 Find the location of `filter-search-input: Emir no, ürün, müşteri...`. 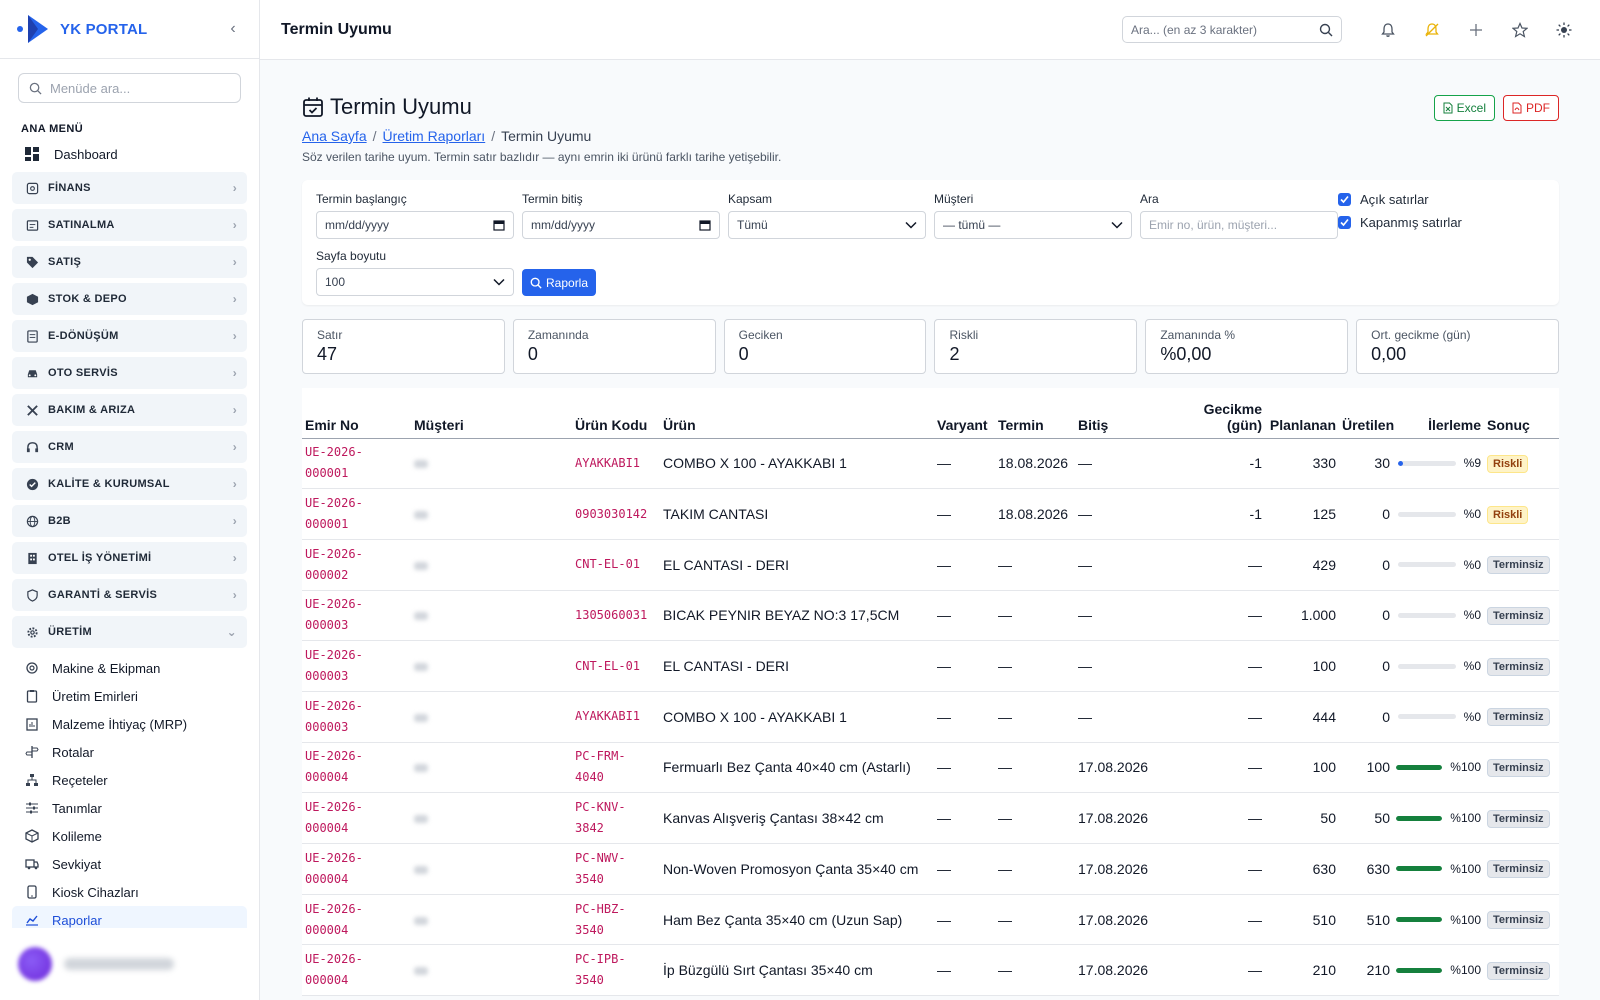

filter-search-input: Emir no, ürün, müşteri... is located at coordinates (1239, 225).